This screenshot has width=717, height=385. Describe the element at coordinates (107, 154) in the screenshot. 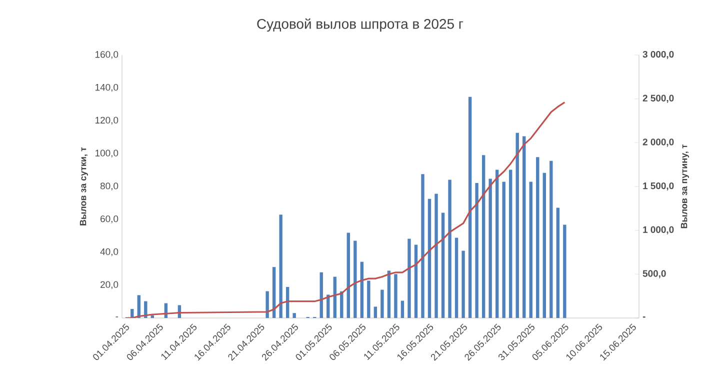

I see `y-tick-label: 100,0` at that location.